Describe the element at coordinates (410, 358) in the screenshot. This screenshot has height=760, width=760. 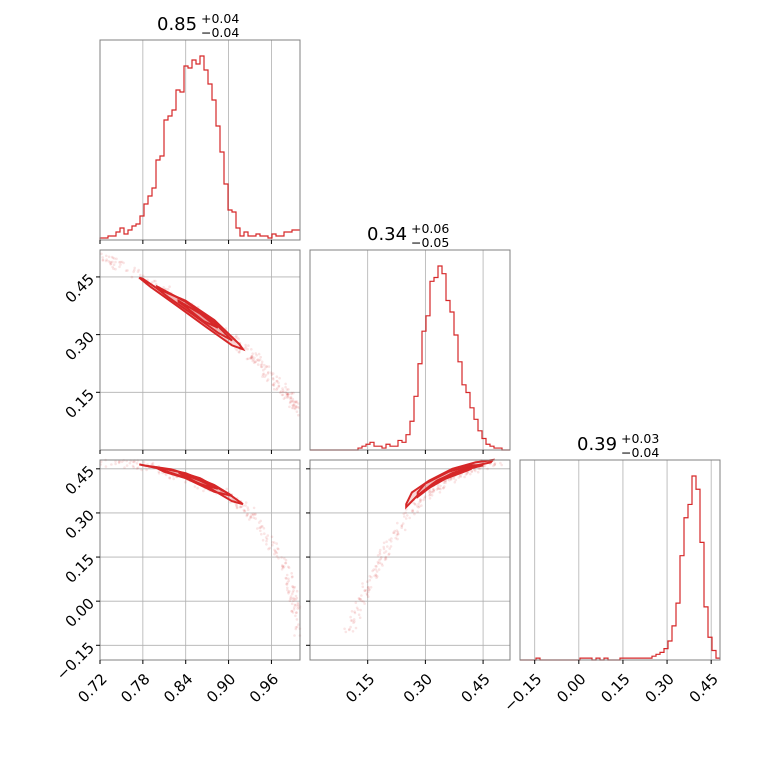
I see `hist-step-line` at that location.